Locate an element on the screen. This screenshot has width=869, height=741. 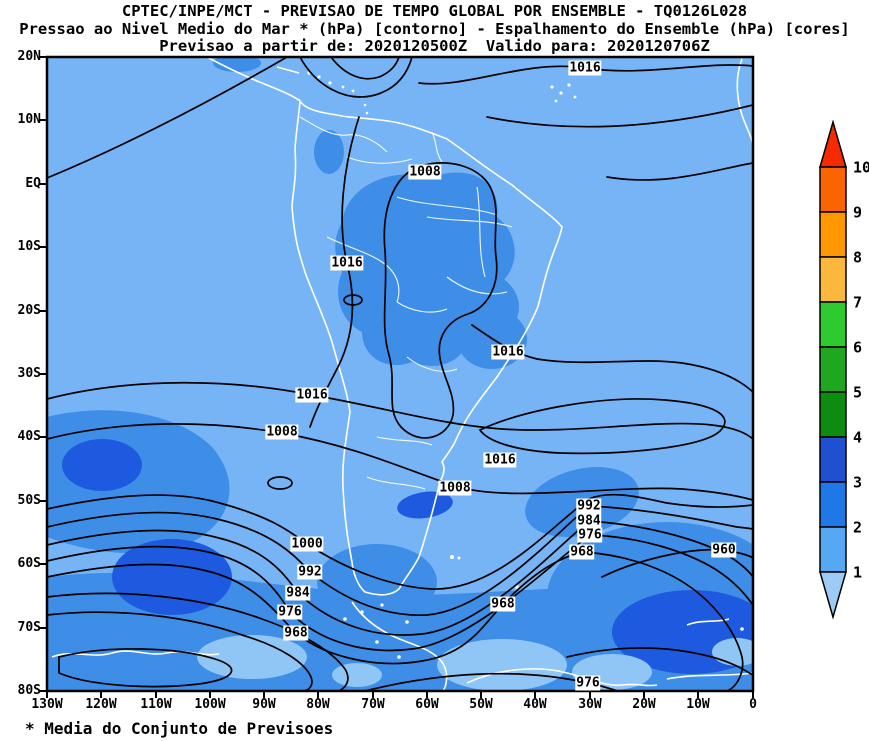
colorbar-label-4: 4 is located at coordinates (857, 438).